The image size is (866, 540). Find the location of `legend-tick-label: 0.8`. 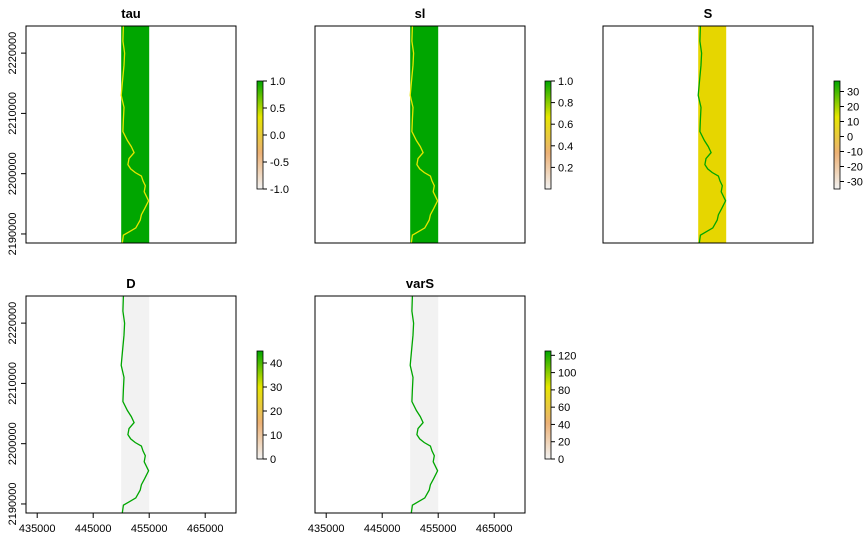

legend-tick-label: 0.8 is located at coordinates (565, 104).